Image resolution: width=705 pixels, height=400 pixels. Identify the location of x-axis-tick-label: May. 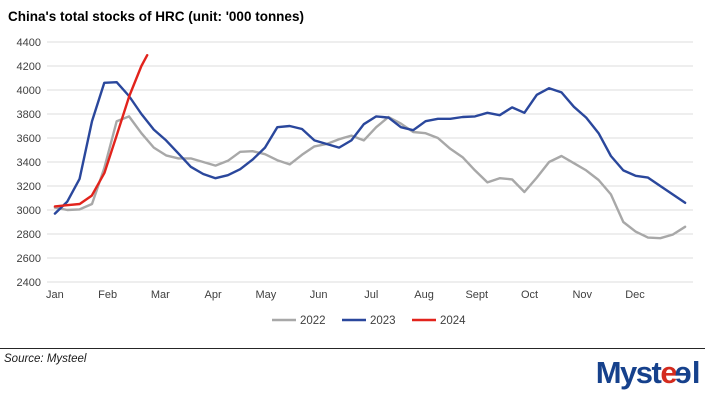
(265, 295).